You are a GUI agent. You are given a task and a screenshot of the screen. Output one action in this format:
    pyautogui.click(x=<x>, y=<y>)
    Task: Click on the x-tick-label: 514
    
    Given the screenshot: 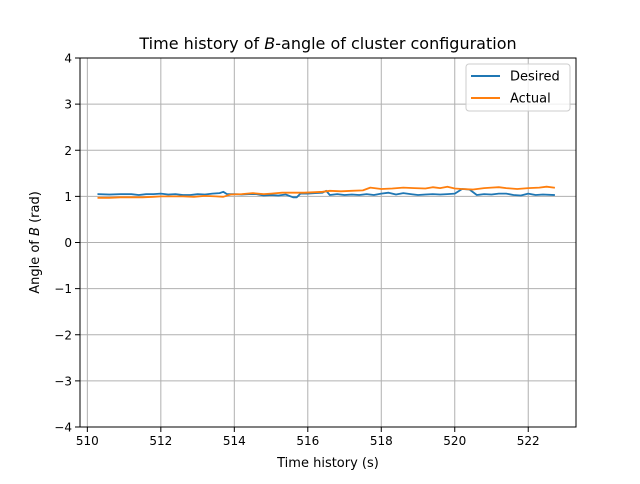 What is the action you would take?
    pyautogui.click(x=234, y=441)
    